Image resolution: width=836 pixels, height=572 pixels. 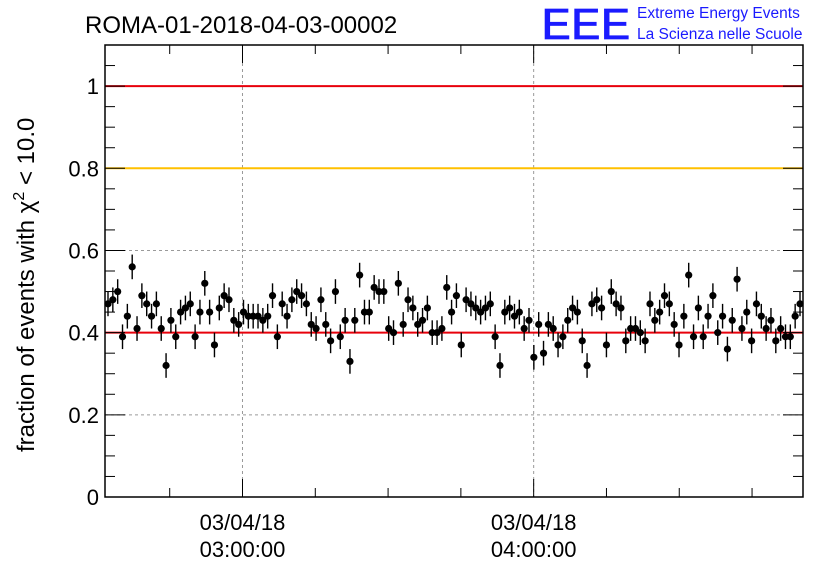 I want to click on logo-mark: EEE, so click(x=586, y=25).